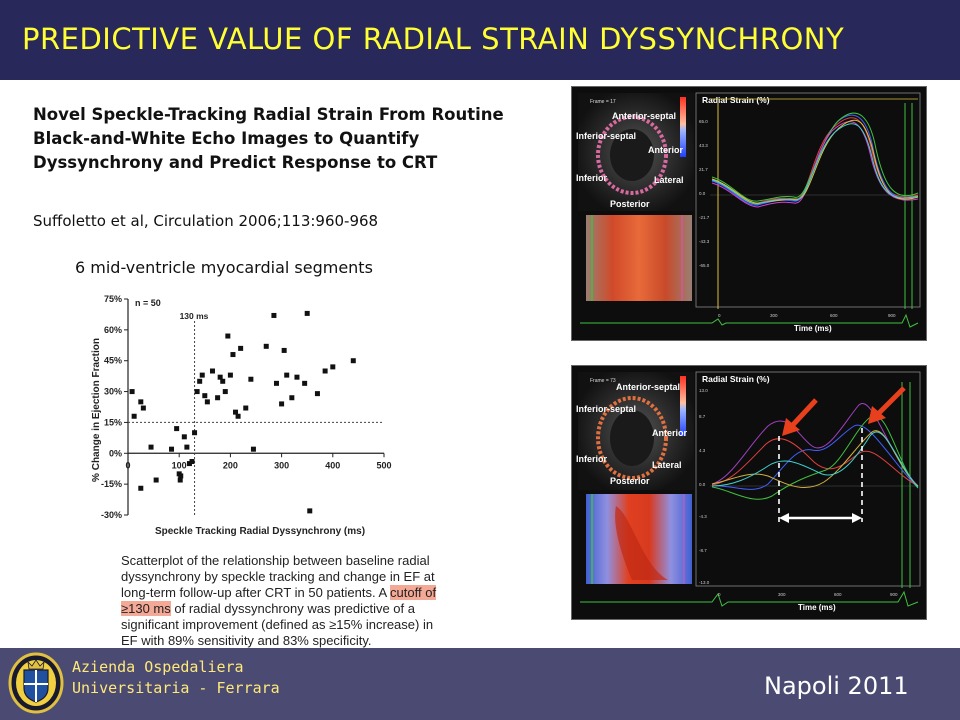 The width and height of the screenshot is (960, 720). What do you see at coordinates (890, 402) in the screenshot?
I see `arrow-late-peak` at bounding box center [890, 402].